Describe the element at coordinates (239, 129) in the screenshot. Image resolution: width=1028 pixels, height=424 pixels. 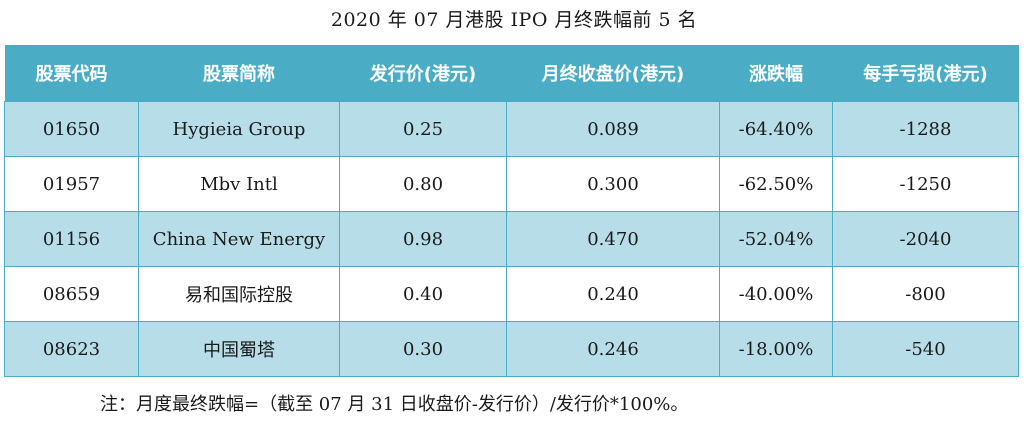
I see `cell-stock-name: Hygieia Group` at that location.